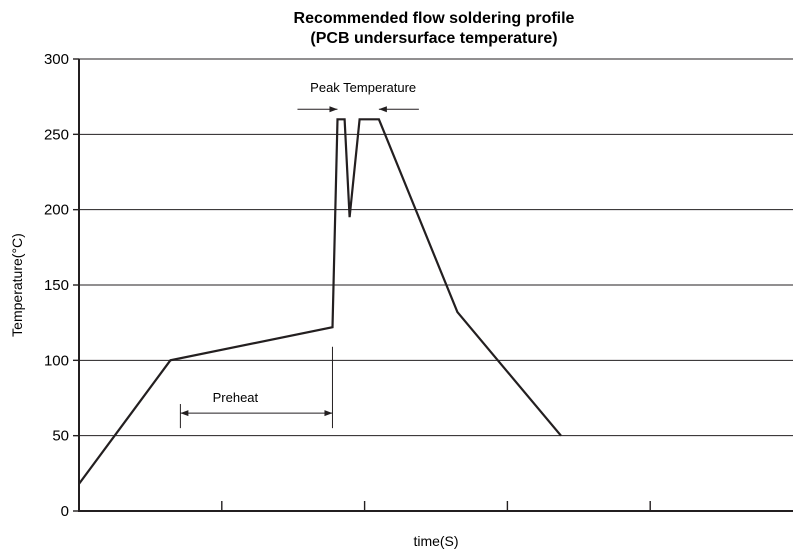 This screenshot has height=553, width=793. Describe the element at coordinates (56, 285) in the screenshot. I see `y-tick-label: 150` at that location.